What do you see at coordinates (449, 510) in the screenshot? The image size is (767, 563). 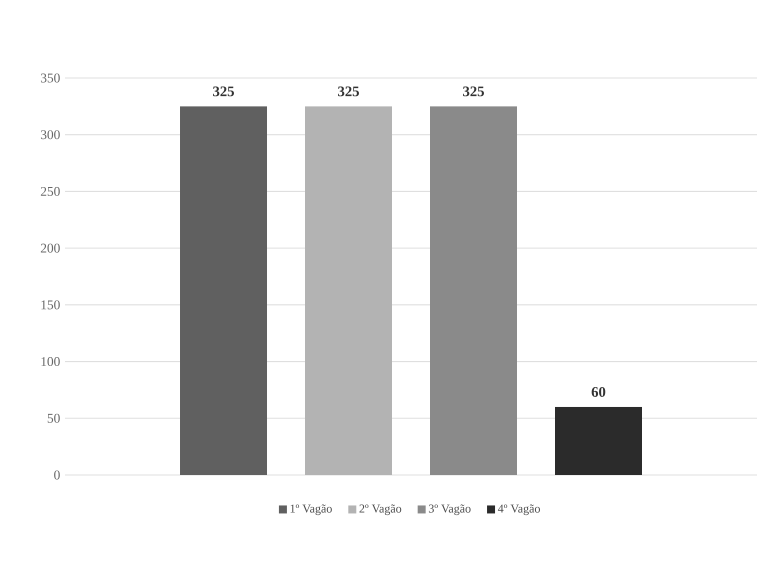 I see `legend-label: 3º Vagão` at bounding box center [449, 510].